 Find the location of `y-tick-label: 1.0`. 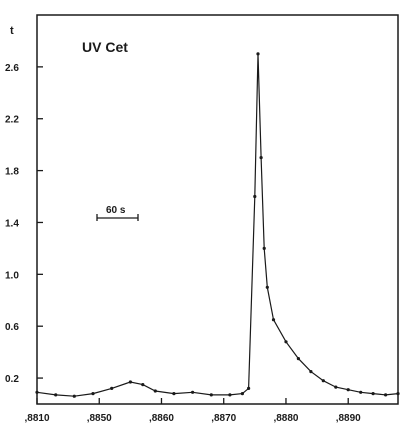

y-tick-label: 1.0 is located at coordinates (12, 275).